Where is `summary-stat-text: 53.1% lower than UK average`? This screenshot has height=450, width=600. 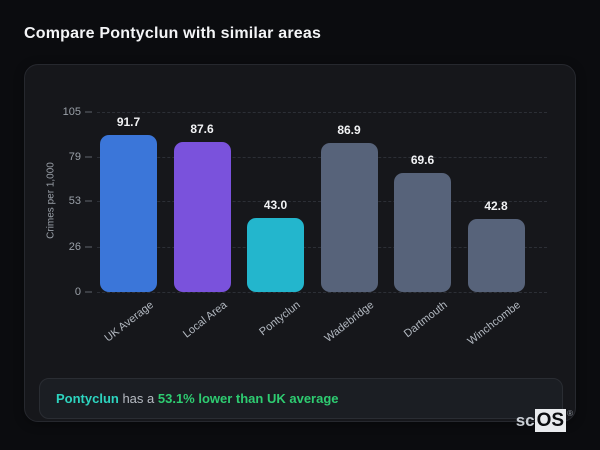
summary-stat-text: 53.1% lower than UK average is located at coordinates (248, 398).